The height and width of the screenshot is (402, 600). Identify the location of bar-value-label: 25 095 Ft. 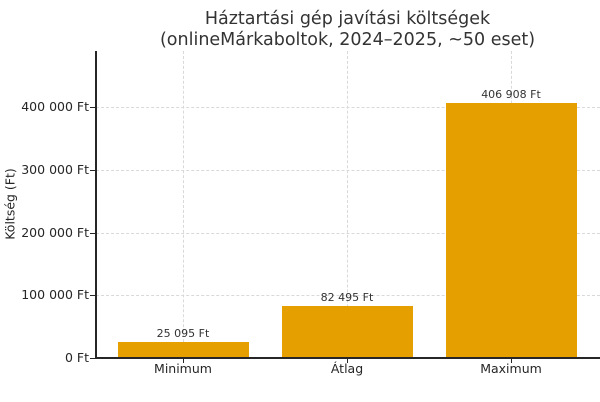
(183, 334).